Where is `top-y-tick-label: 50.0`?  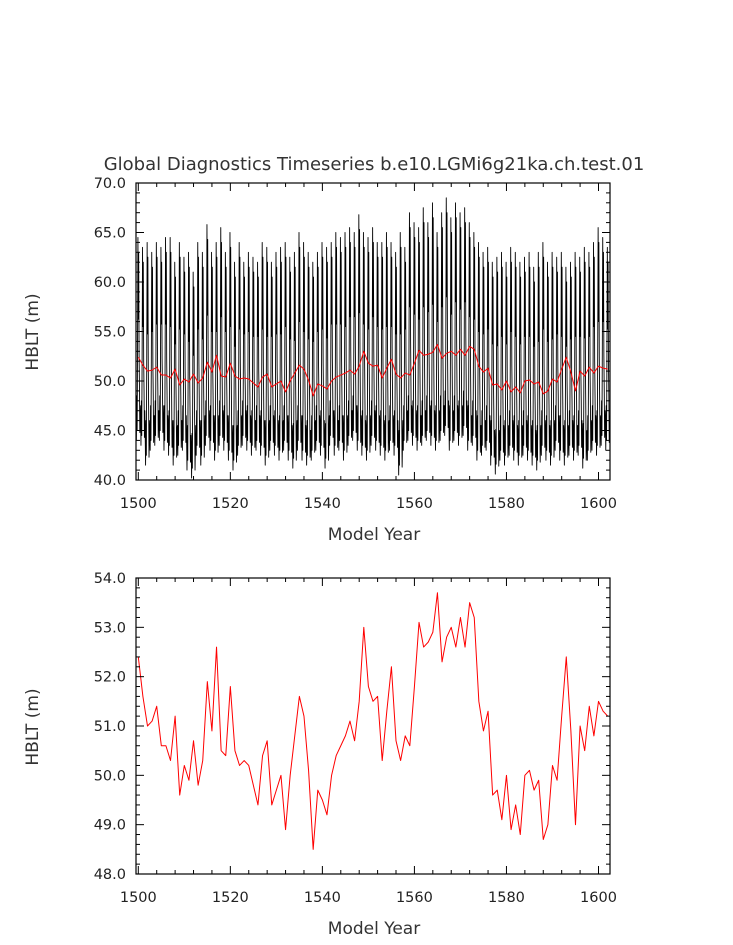 top-y-tick-label: 50.0 is located at coordinates (110, 382).